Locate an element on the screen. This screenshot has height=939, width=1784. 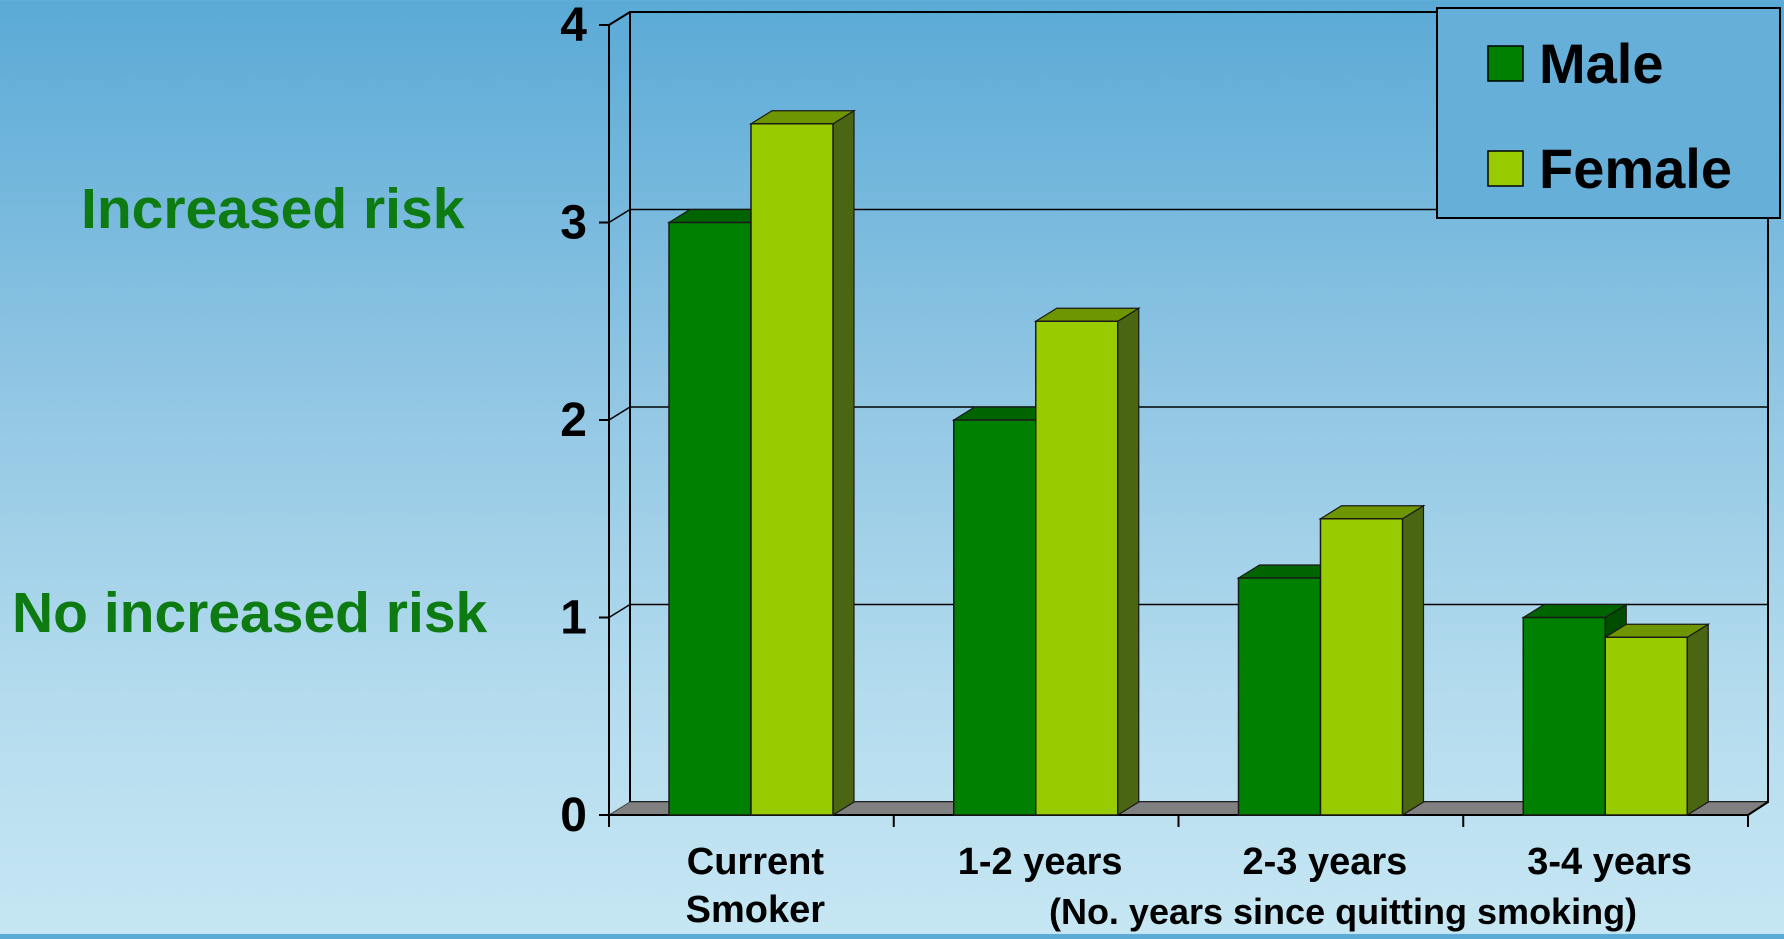
x-axis-side-edge is located at coordinates (1758, 808).